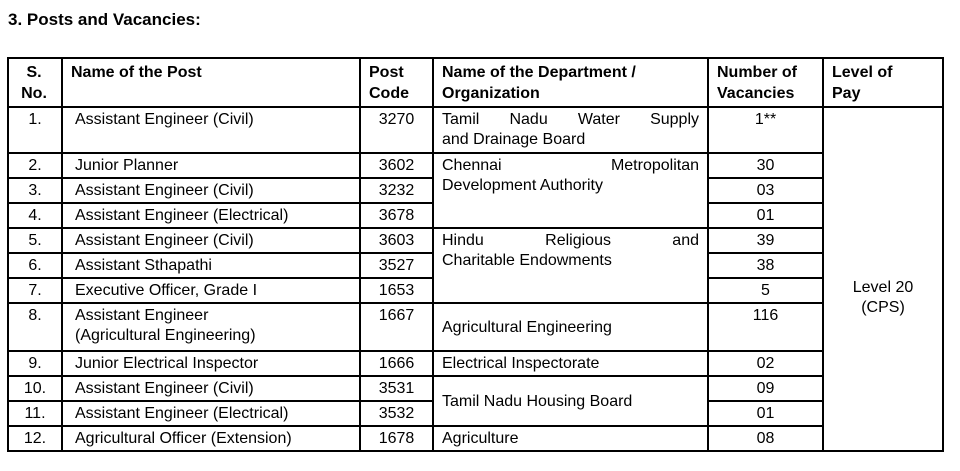 The image size is (960, 471). What do you see at coordinates (35, 327) in the screenshot?
I see `sno-cell: 8.` at bounding box center [35, 327].